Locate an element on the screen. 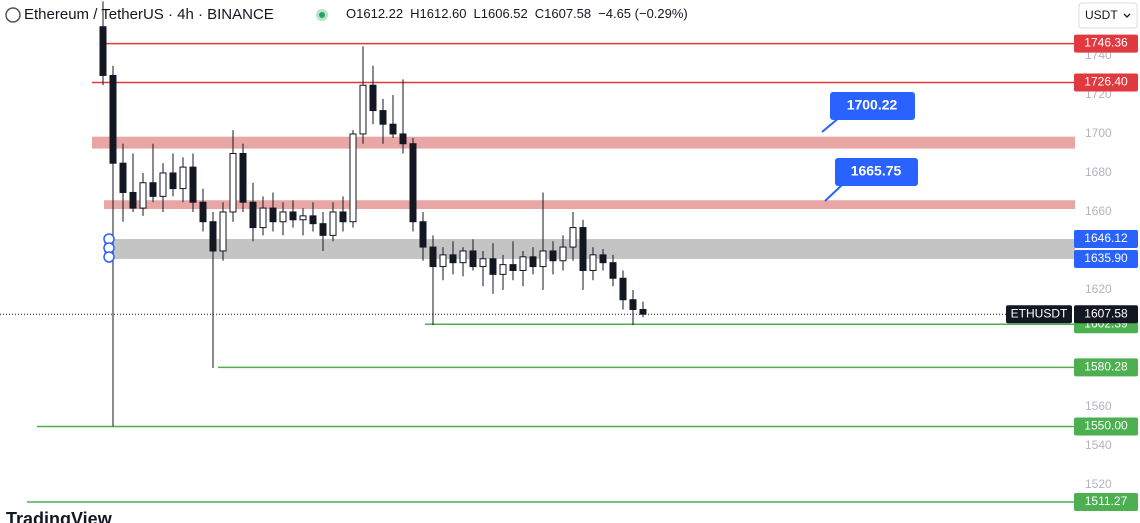 The height and width of the screenshot is (523, 1140). callout-text: 1700.22 is located at coordinates (872, 105).